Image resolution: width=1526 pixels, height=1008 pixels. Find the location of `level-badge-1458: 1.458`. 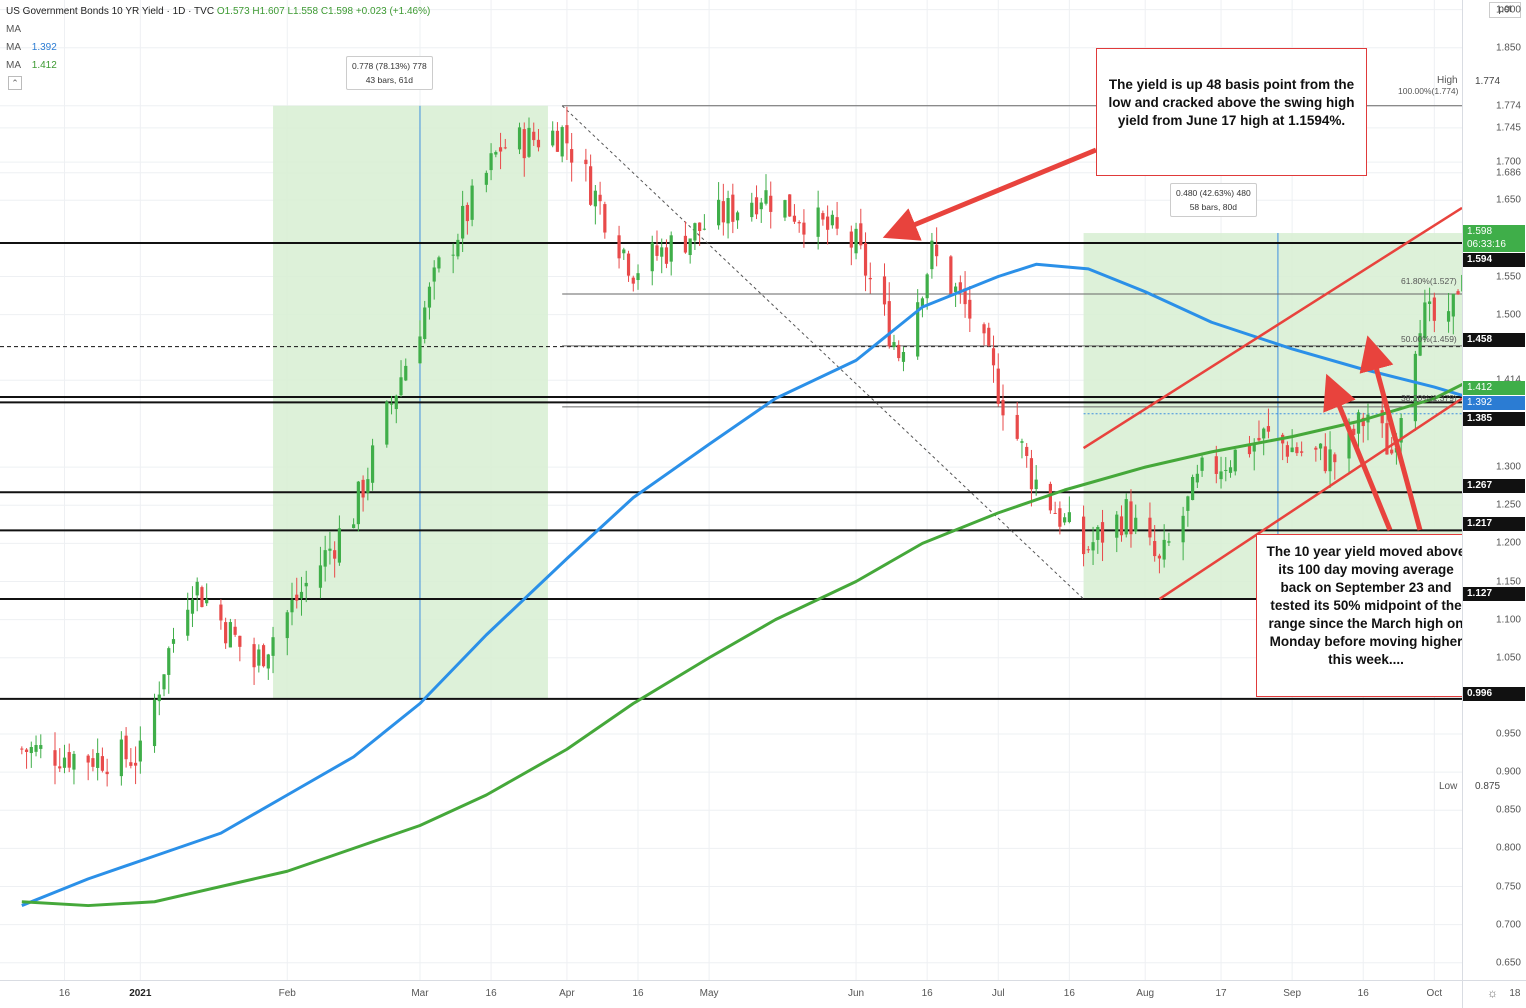

level-badge-1458: 1.458 is located at coordinates (1494, 340).